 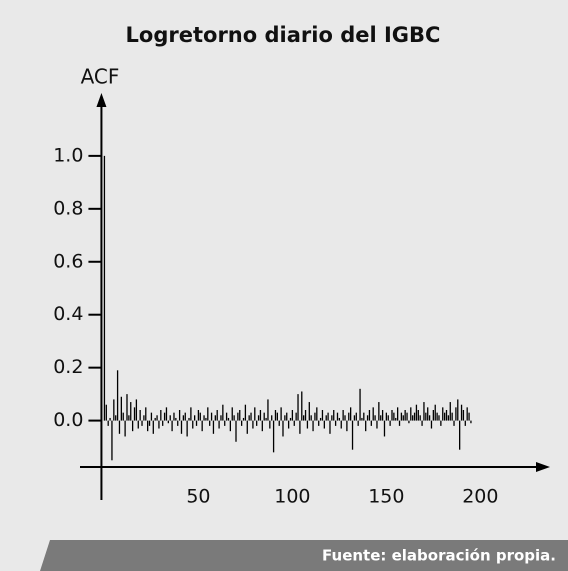 I want to click on x-tick-label: 200, so click(x=480, y=497).